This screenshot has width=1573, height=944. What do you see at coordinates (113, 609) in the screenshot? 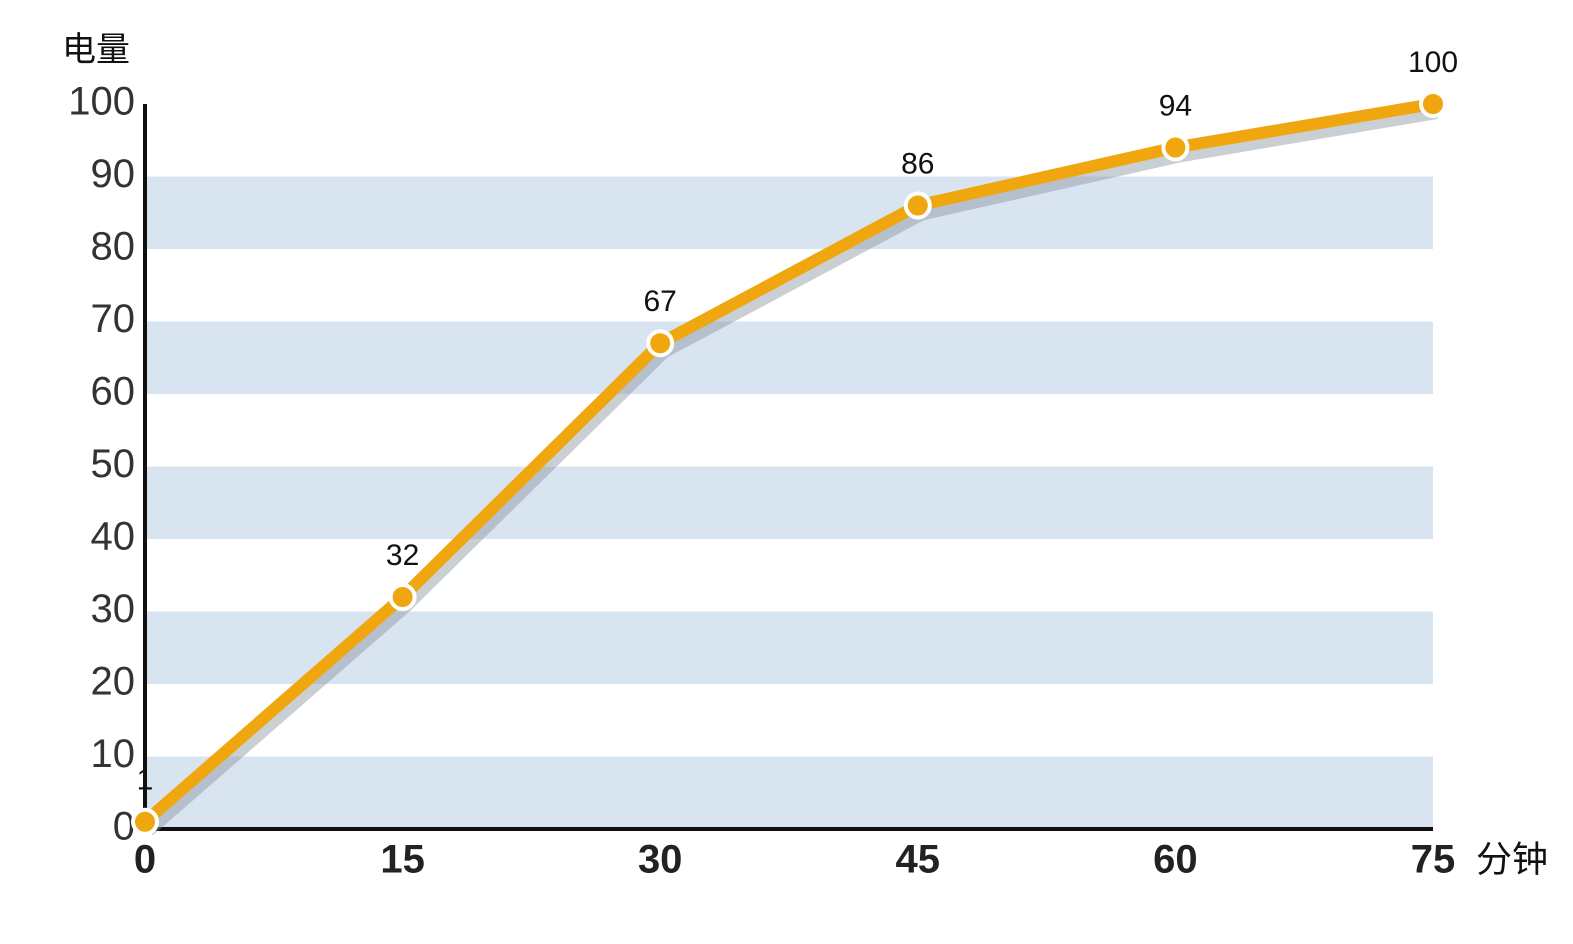
I see `y-tick-label: 30` at bounding box center [113, 609].